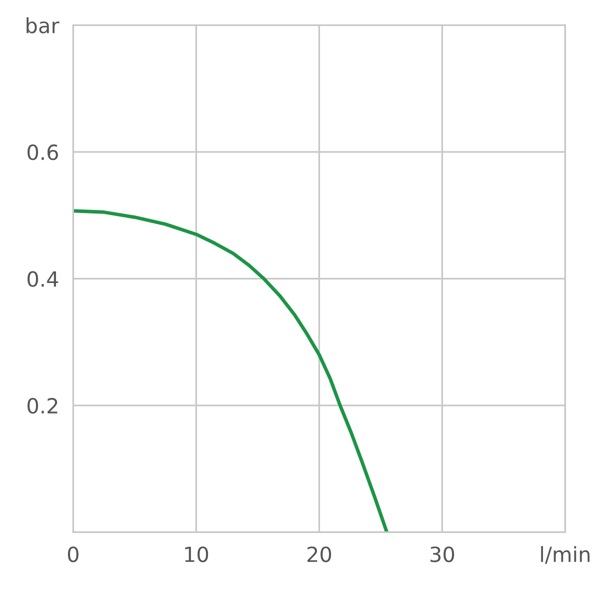 Image resolution: width=600 pixels, height=600 pixels. Describe the element at coordinates (319, 554) in the screenshot. I see `x-tick-label: 20` at that location.